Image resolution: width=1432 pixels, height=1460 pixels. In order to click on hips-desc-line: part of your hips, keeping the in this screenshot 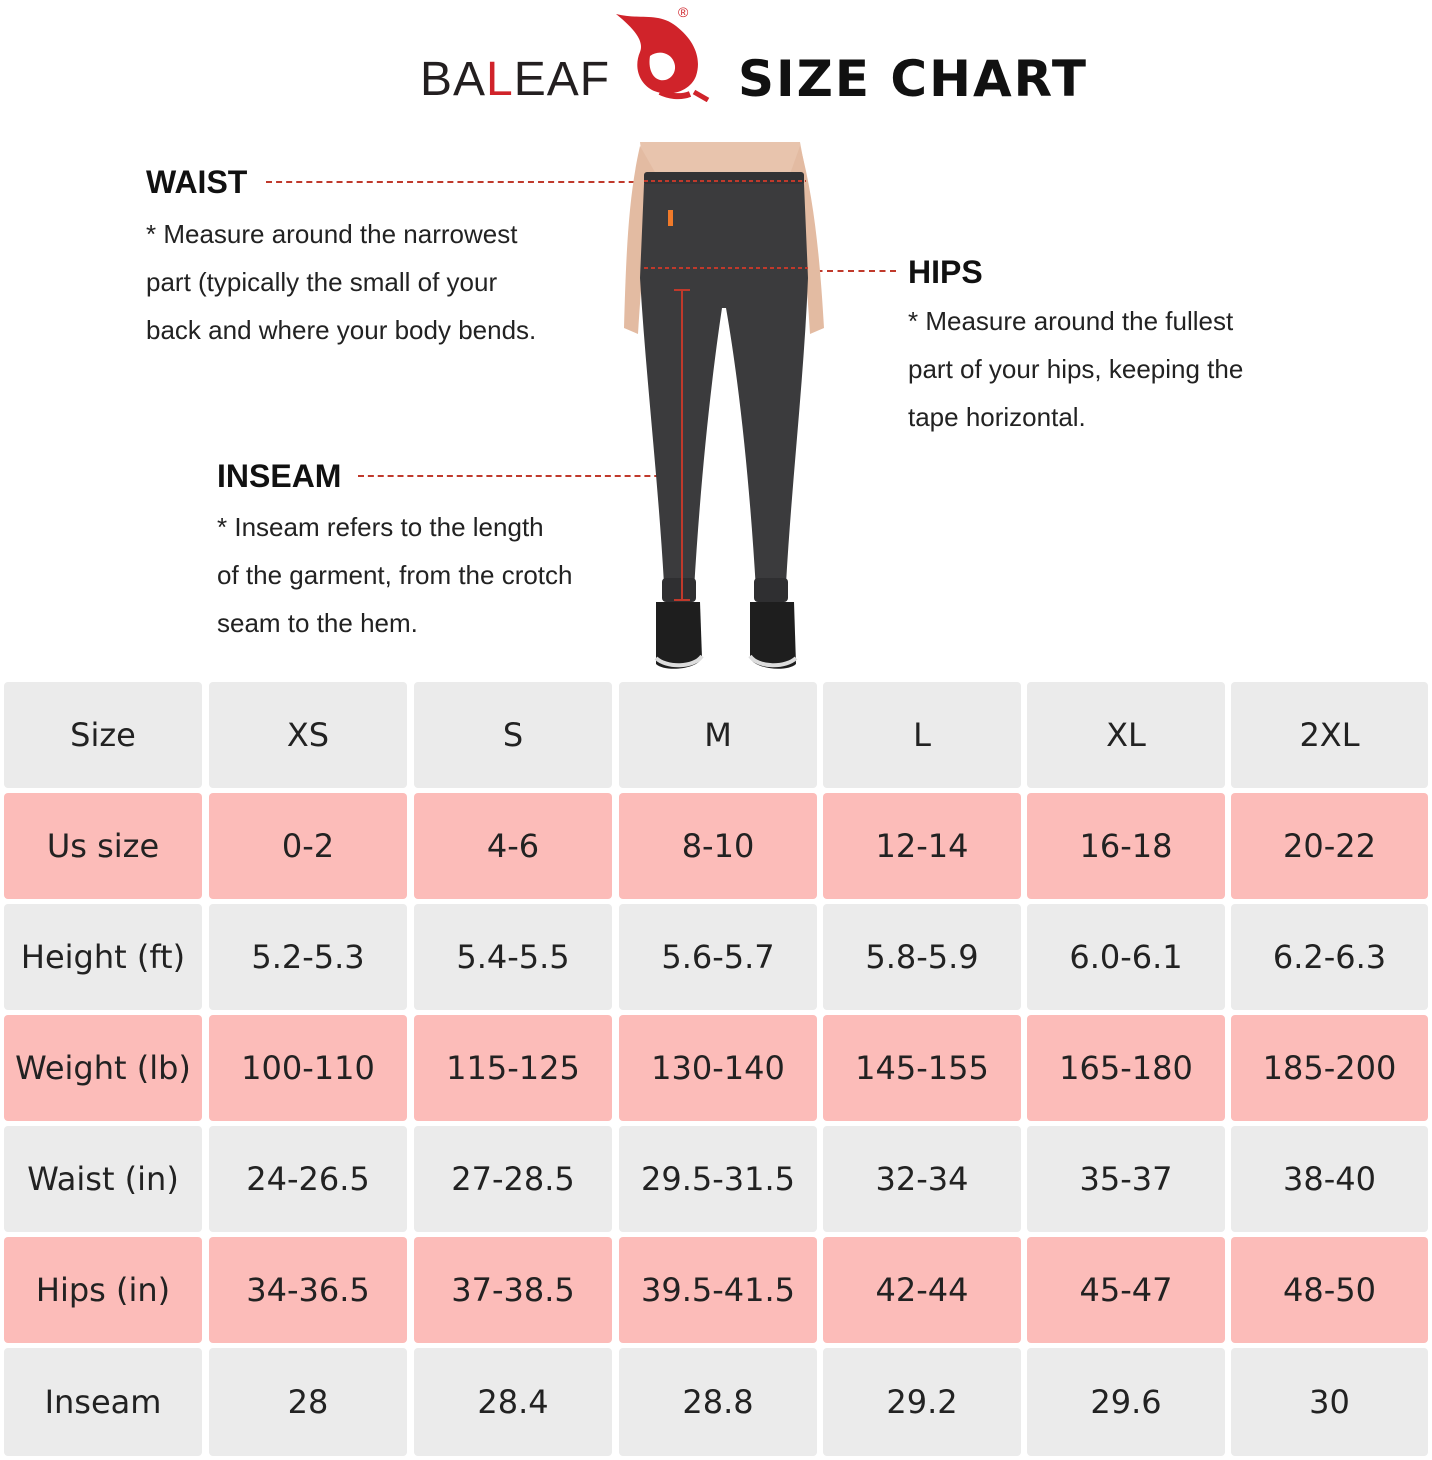, I will do `click(1076, 369)`.